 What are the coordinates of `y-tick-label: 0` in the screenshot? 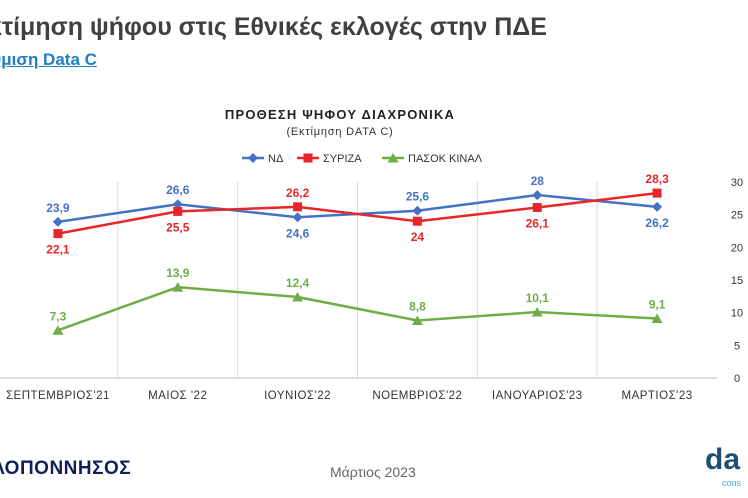 It's located at (737, 379).